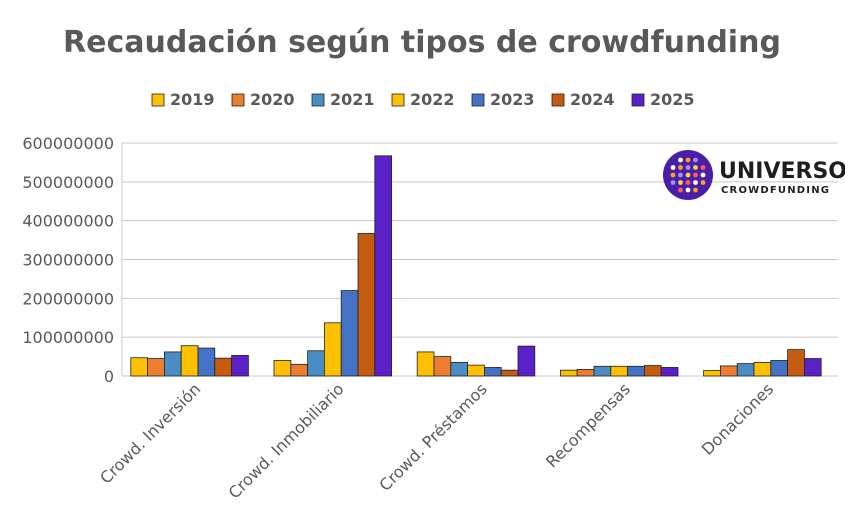 The image size is (845, 522). Describe the element at coordinates (150, 433) in the screenshot. I see `x-tick-label: Crowd. Inversión` at that location.